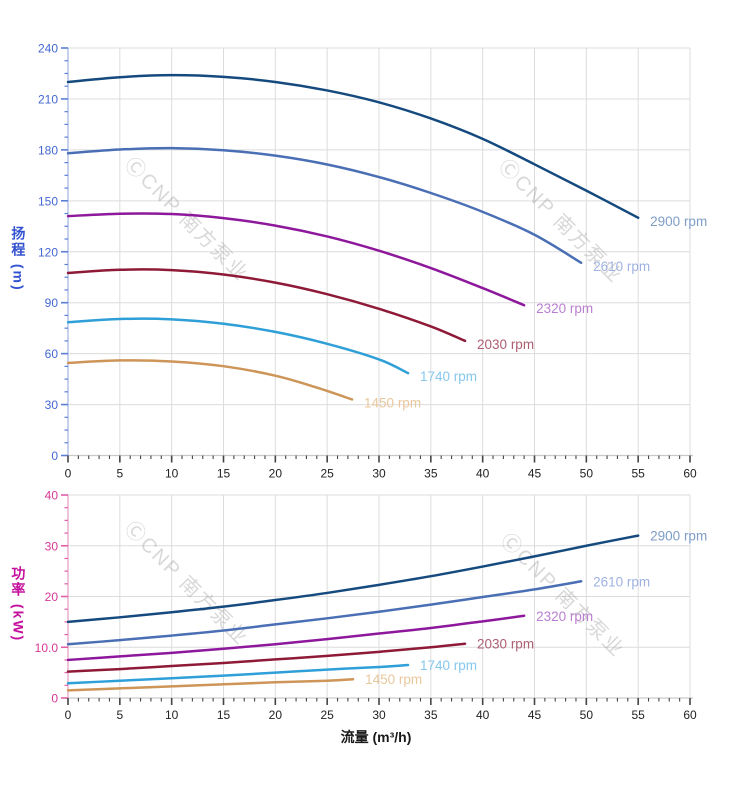 The image size is (752, 797). What do you see at coordinates (210, 380) in the screenshot?
I see `head-curve-1450-rpm` at bounding box center [210, 380].